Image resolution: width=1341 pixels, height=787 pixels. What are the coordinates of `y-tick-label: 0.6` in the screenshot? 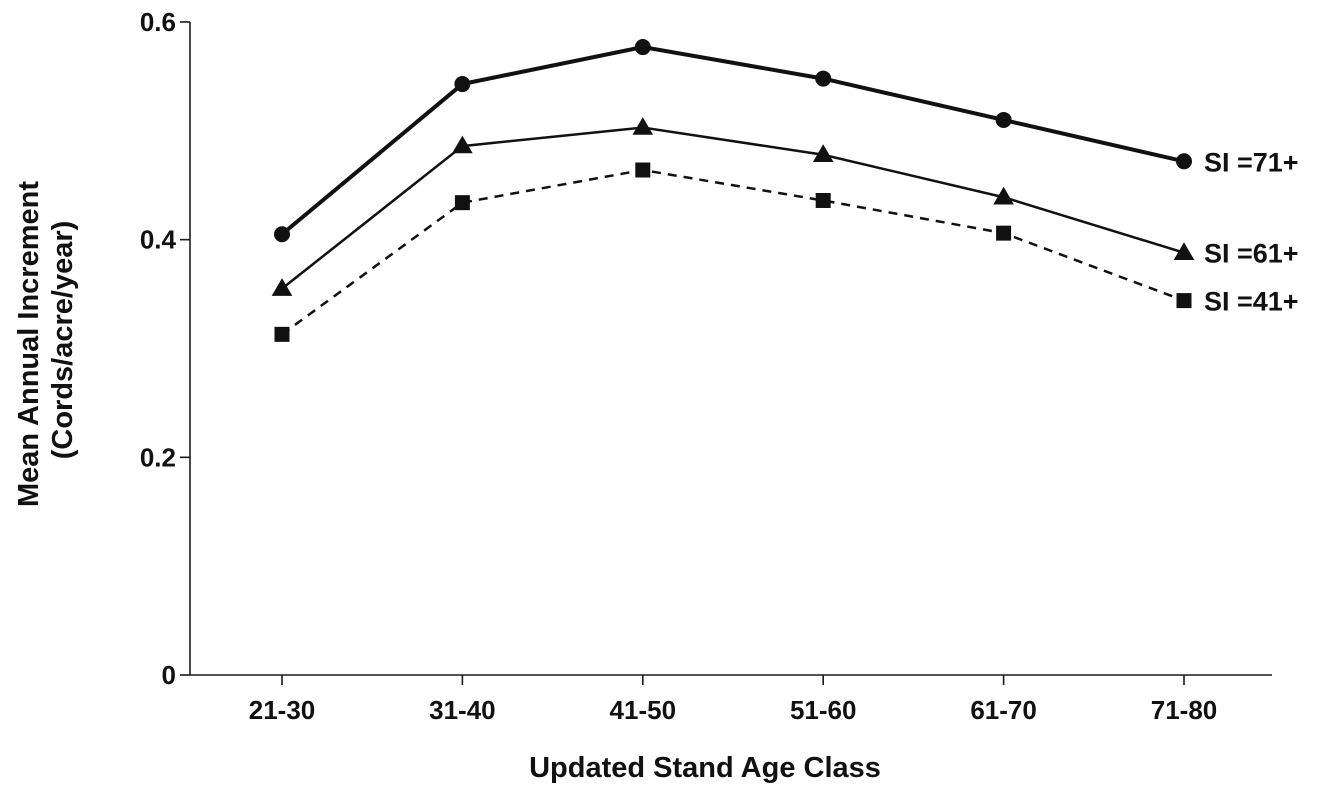 It's located at (158, 22).